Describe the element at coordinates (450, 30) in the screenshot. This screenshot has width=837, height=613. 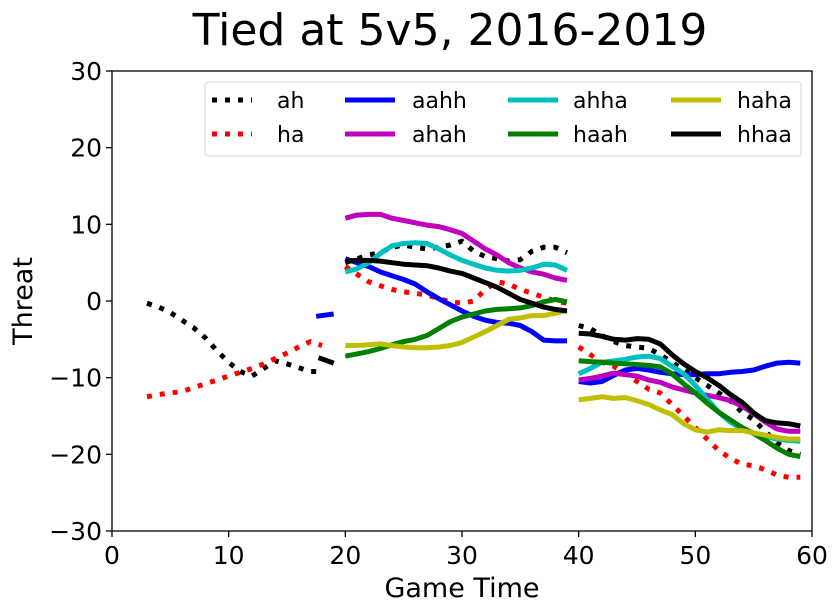
I see `chart-title: Tied at 5v5, 2016-2019` at that location.